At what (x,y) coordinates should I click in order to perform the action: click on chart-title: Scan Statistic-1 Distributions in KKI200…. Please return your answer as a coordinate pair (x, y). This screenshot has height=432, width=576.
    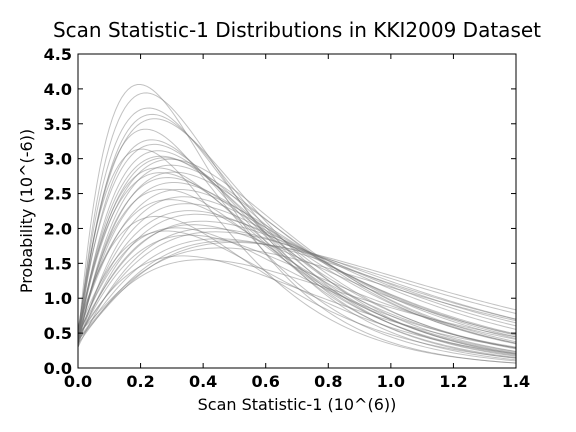
    Looking at the image, I should click on (297, 30).